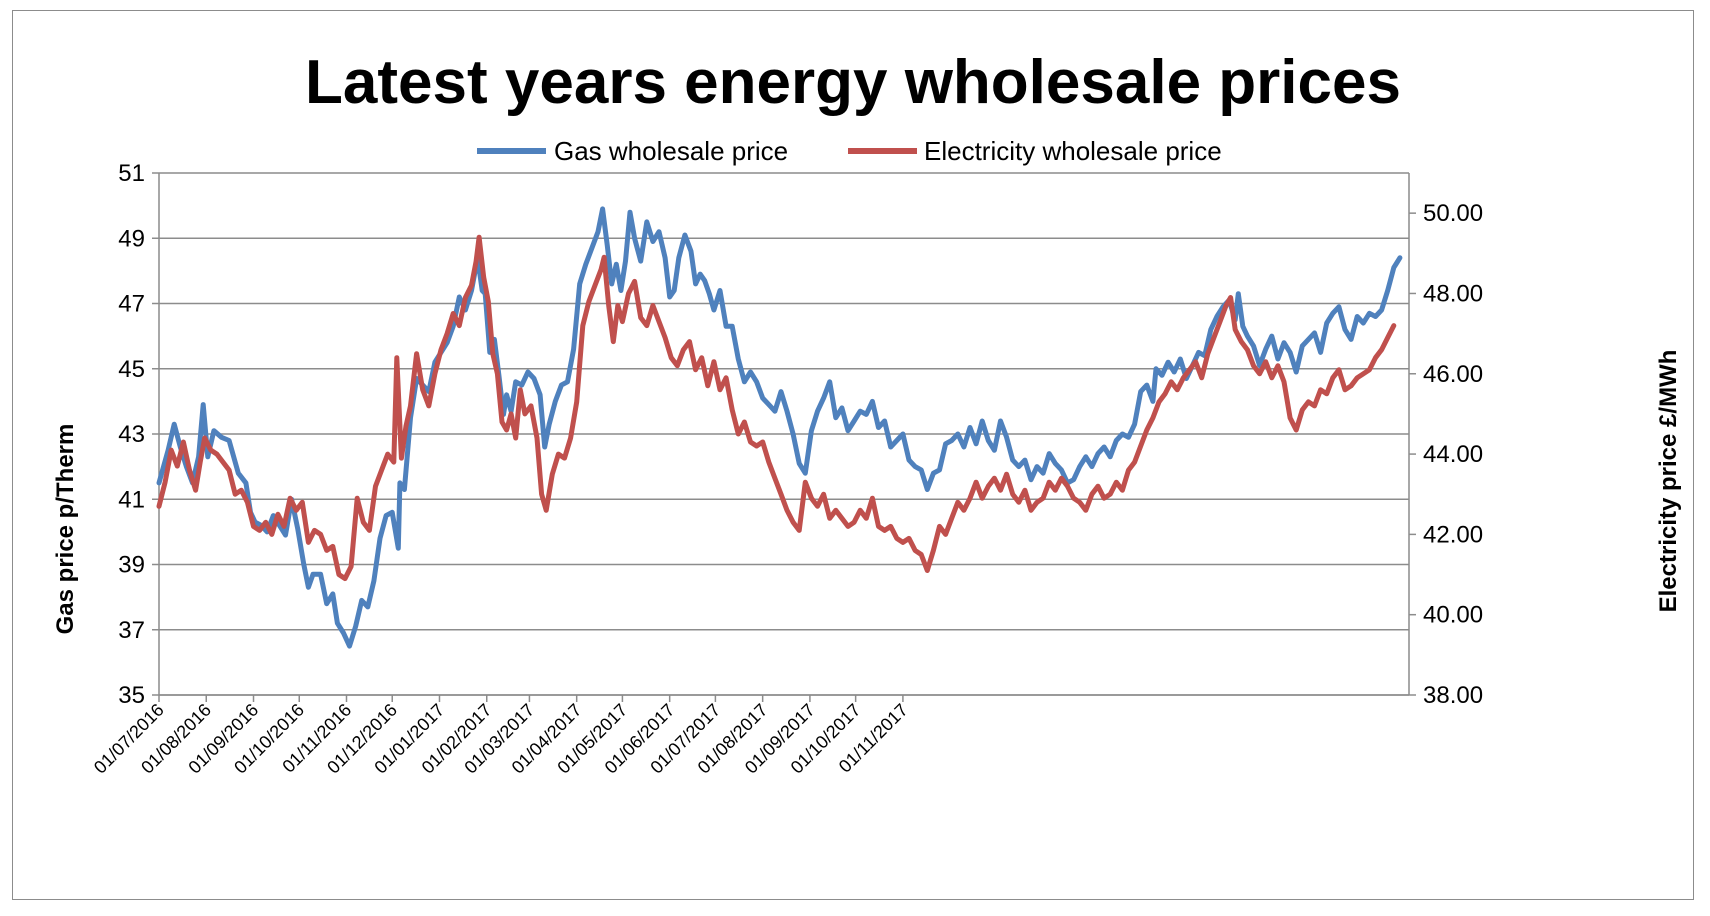  What do you see at coordinates (131, 499) in the screenshot?
I see `left-tick-label: 41` at bounding box center [131, 499].